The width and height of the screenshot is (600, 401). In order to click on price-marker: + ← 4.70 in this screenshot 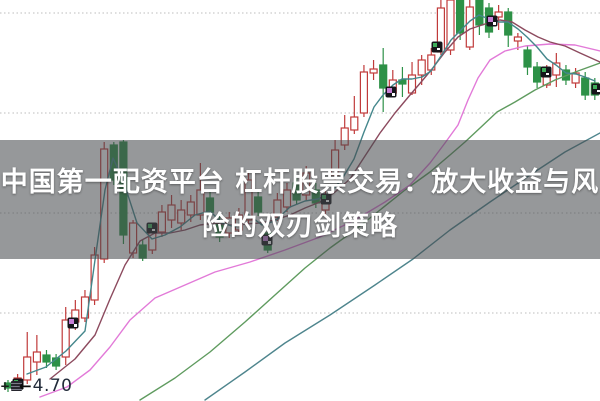, I will do `click(36, 386)`.